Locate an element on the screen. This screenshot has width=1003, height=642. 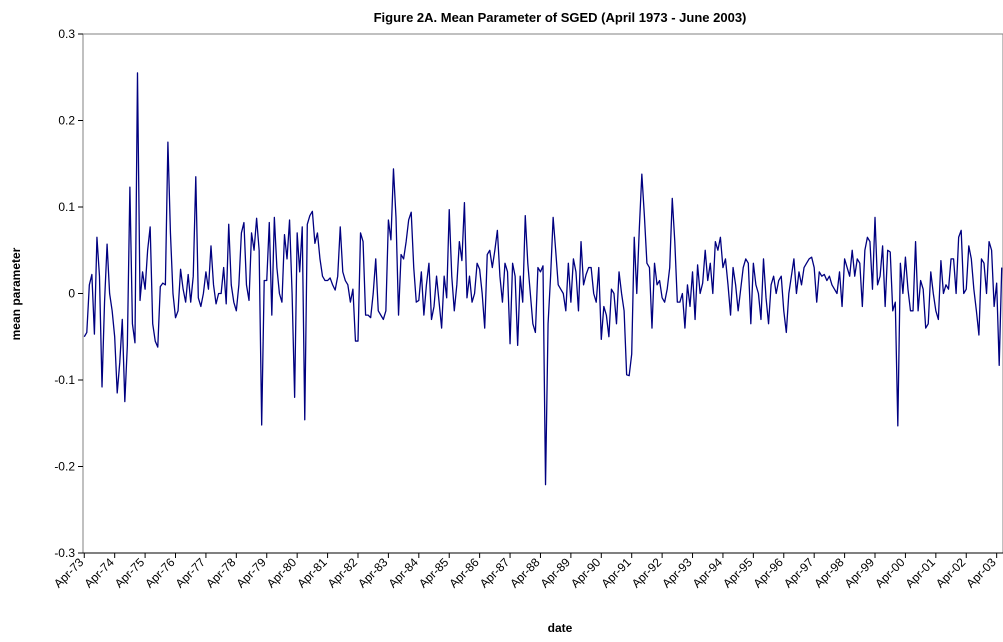
x-tick-label: Apr-78 is located at coordinates (221, 573).